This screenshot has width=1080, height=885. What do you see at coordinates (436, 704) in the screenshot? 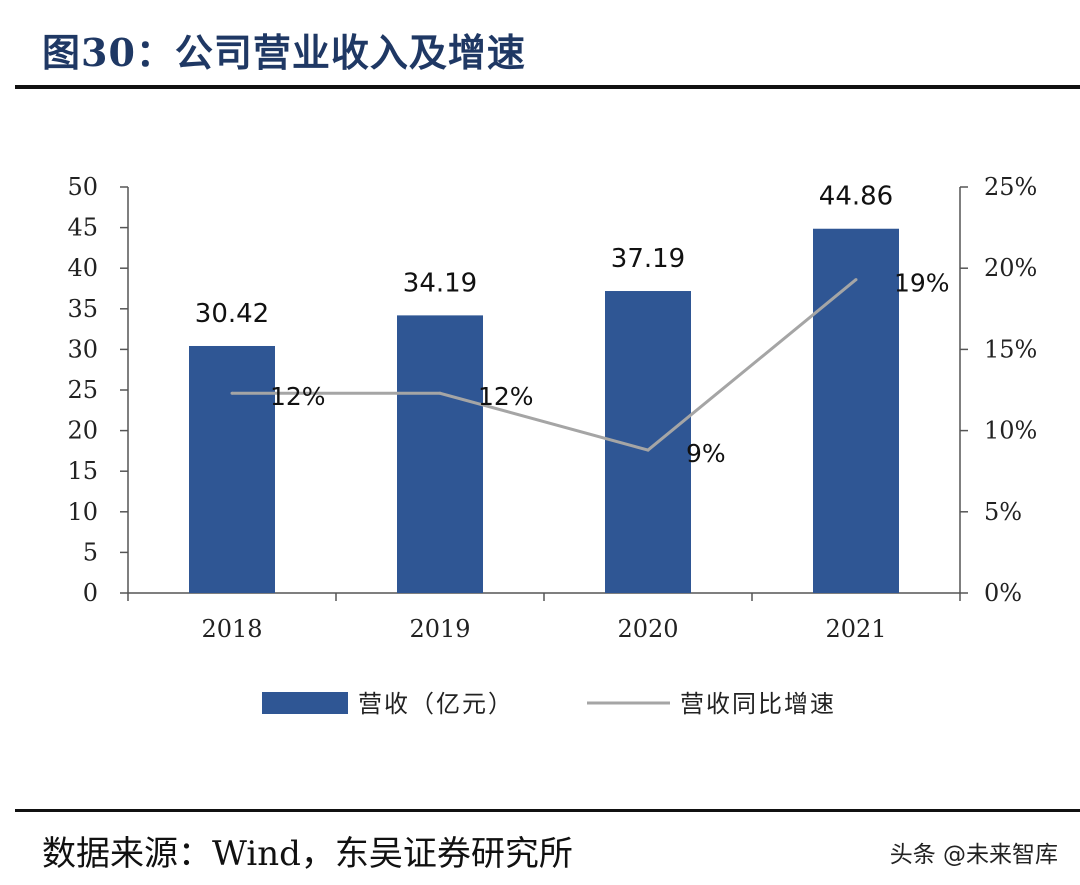
I see `legend-bar-label: 营收（亿元）` at bounding box center [436, 704].